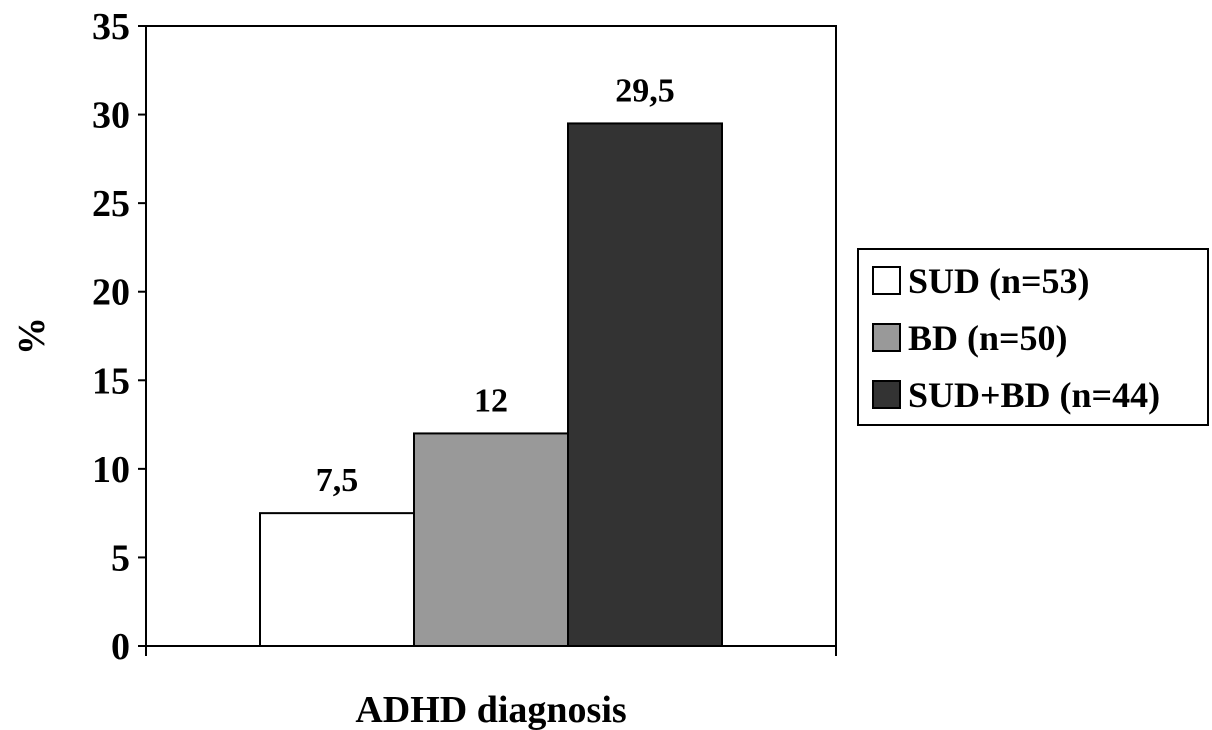 This screenshot has height=730, width=1212. What do you see at coordinates (337, 480) in the screenshot?
I see `data-label-1: 7,5` at bounding box center [337, 480].